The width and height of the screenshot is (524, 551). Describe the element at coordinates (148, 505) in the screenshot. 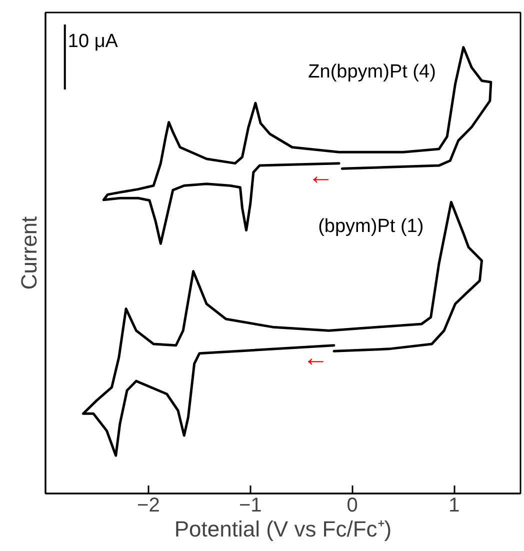

I see `x-tick-label: −2` at that location.